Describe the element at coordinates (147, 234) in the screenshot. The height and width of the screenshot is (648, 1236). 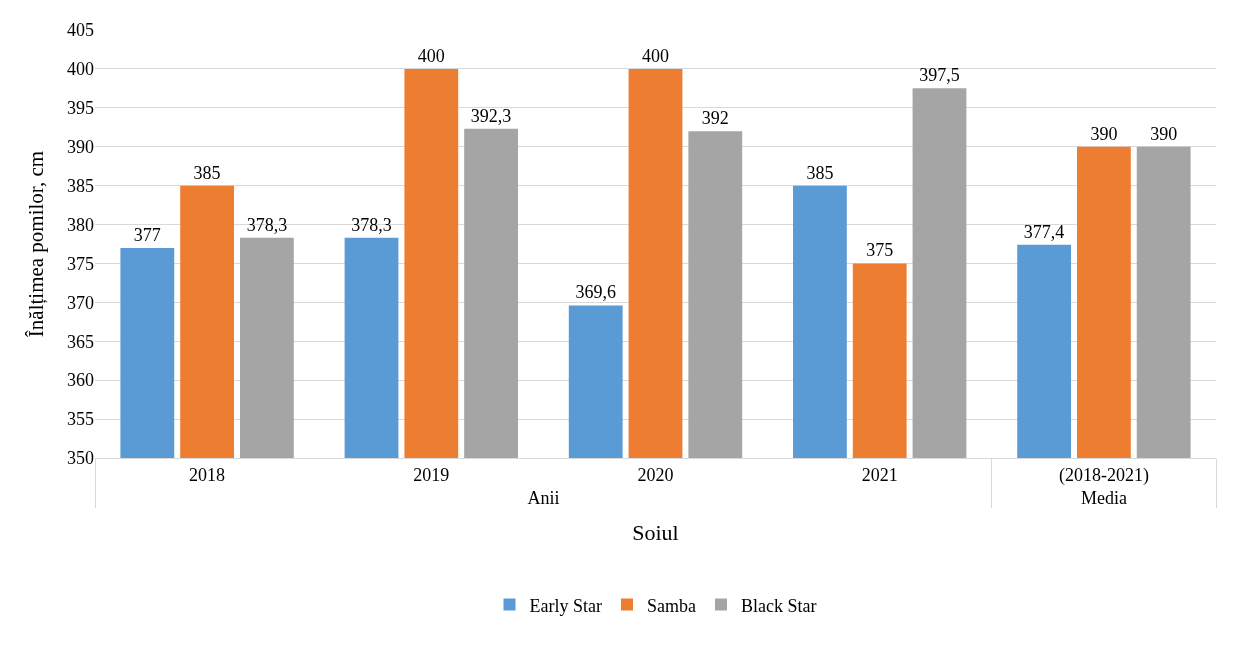
I see `data-label: 377` at that location.